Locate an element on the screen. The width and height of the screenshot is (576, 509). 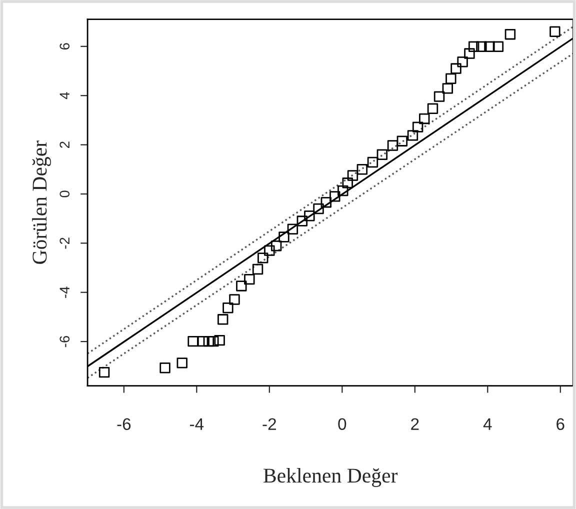
x-tick-label: 0 is located at coordinates (342, 424).